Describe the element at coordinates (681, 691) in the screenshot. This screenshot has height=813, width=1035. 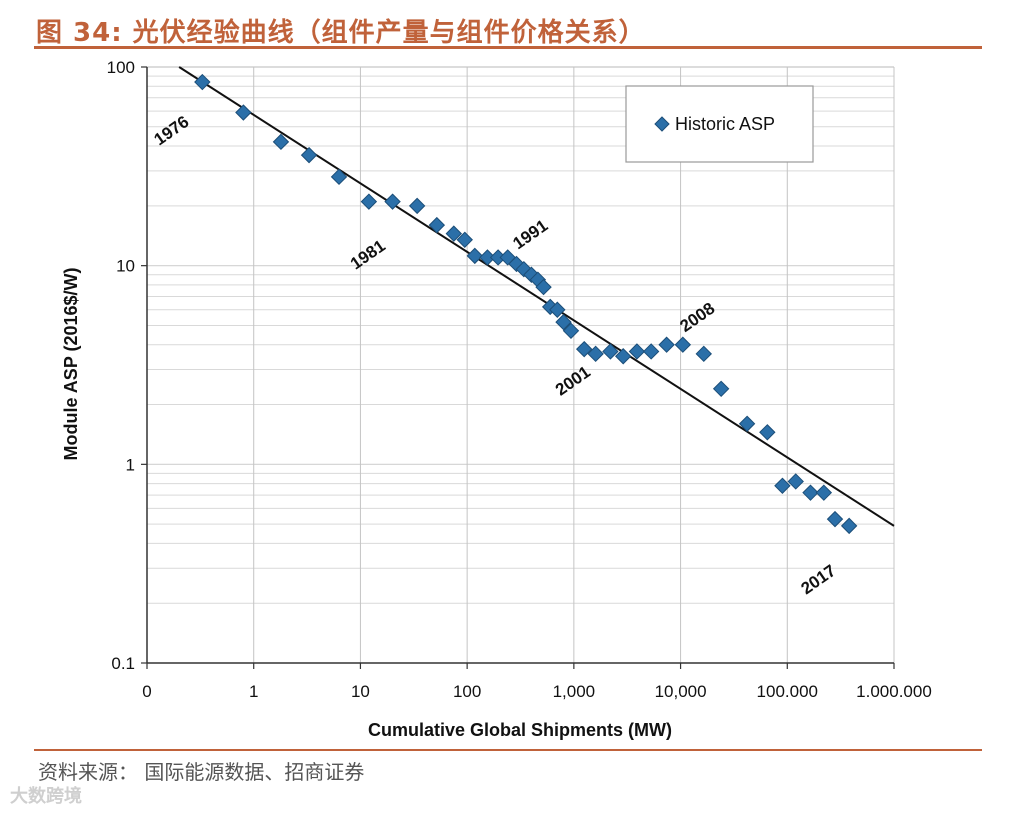
I see `x-tick-label: 10,000` at that location.